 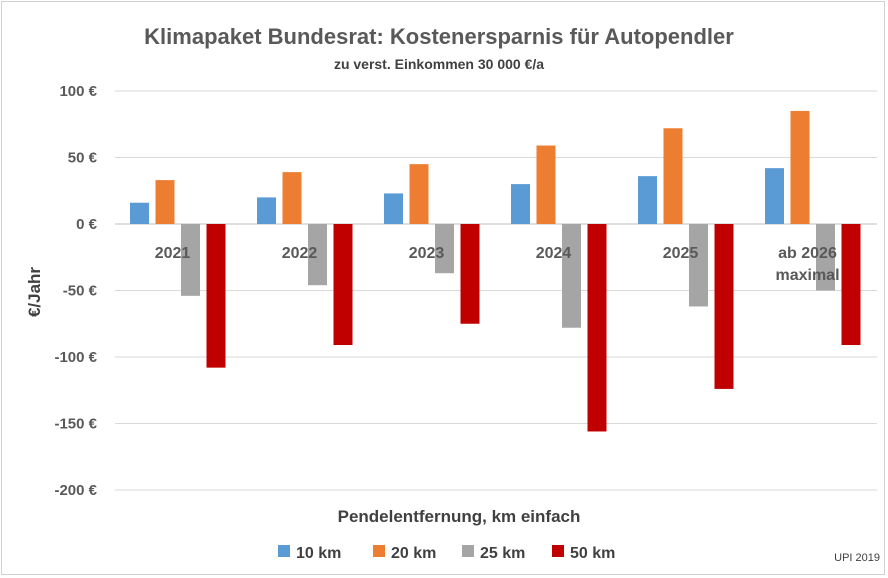 I want to click on x-category-label: 2021, so click(x=173, y=253).